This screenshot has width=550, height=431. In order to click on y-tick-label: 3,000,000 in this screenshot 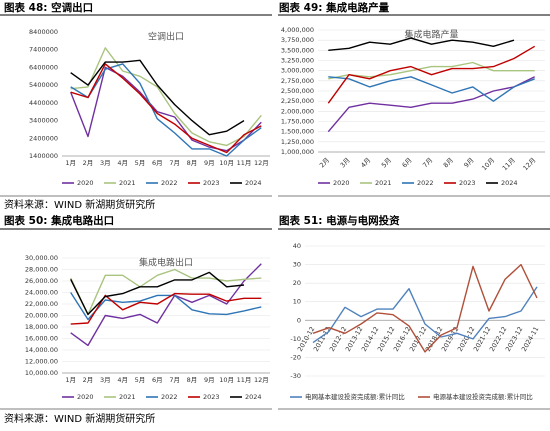, I will do `click(297, 71)`.